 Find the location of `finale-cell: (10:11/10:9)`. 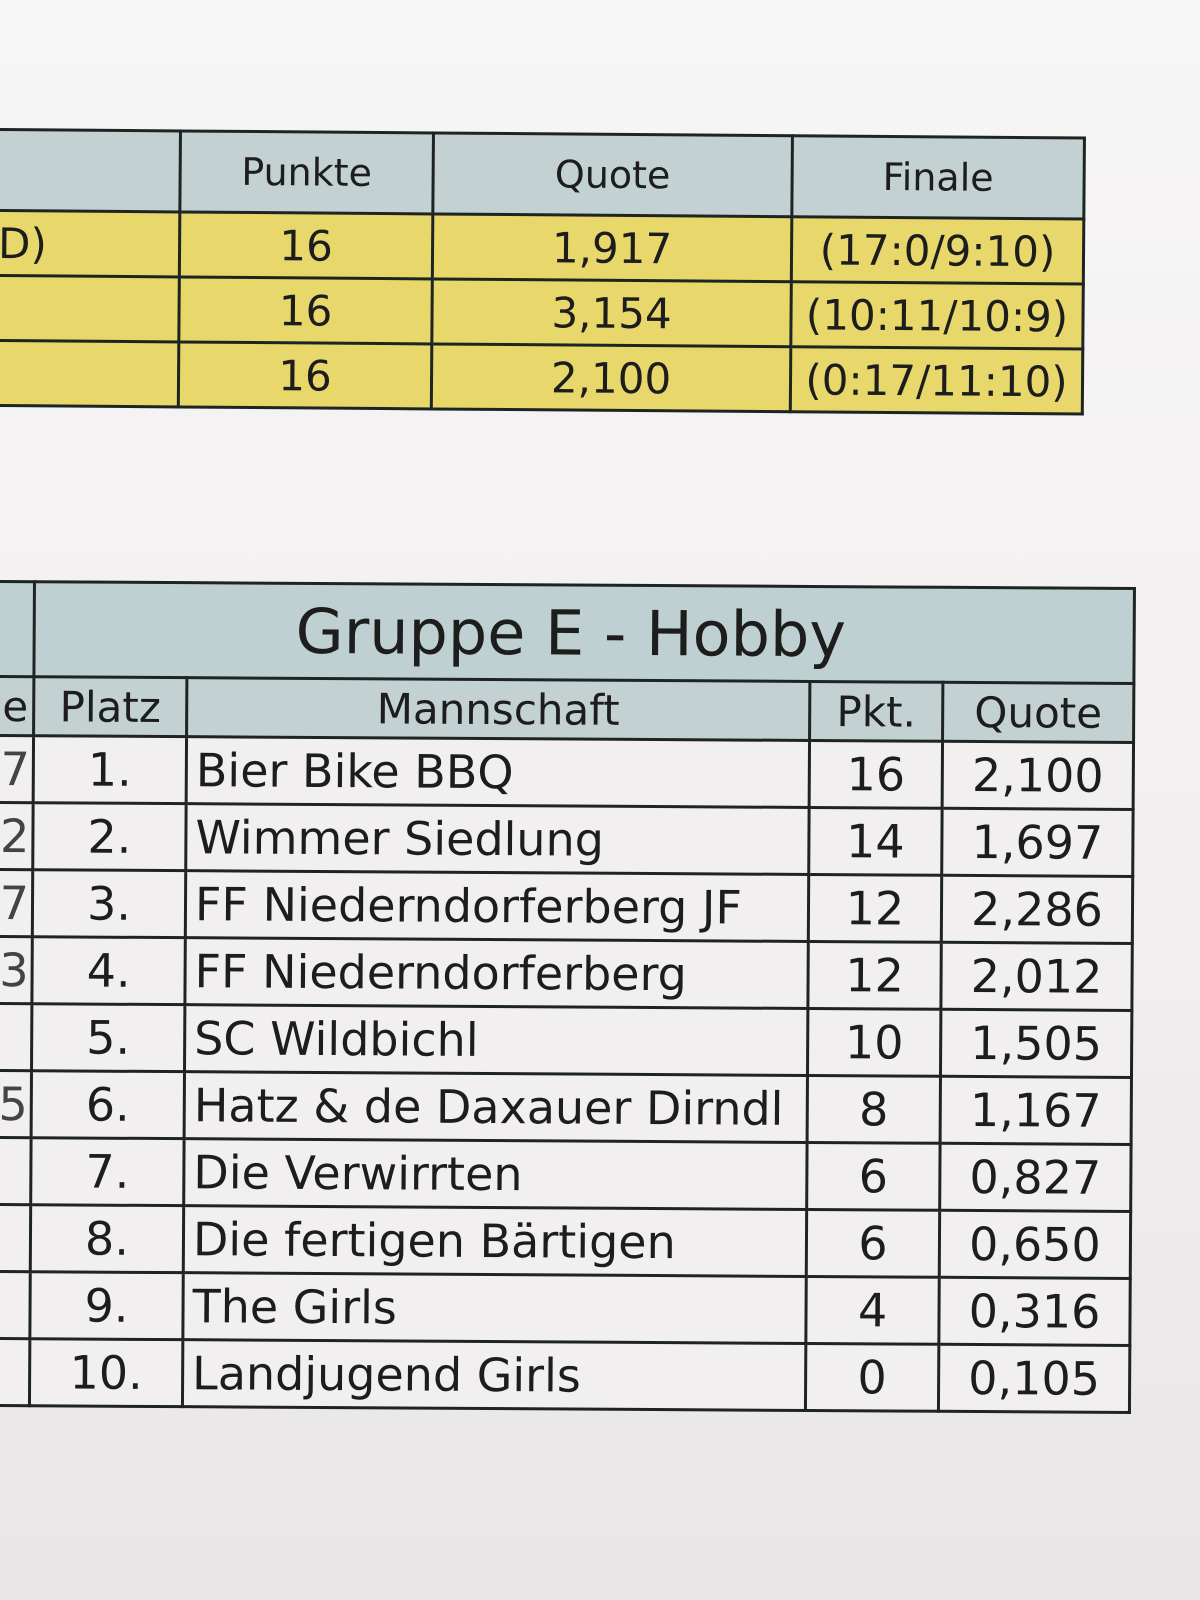

finale-cell: (10:11/10:9) is located at coordinates (937, 315).